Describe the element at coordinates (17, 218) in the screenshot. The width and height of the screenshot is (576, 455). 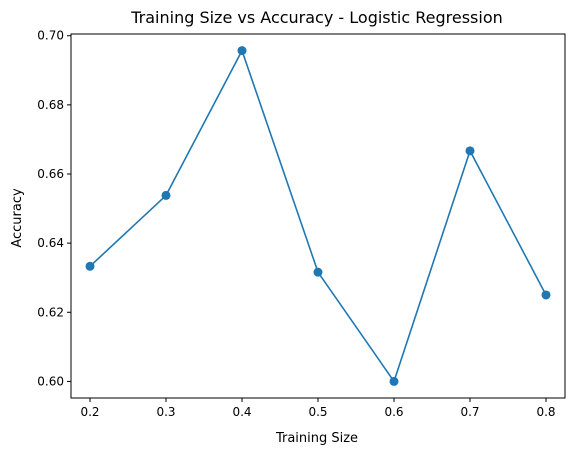
I see `y-axis-label: Accuracy` at that location.